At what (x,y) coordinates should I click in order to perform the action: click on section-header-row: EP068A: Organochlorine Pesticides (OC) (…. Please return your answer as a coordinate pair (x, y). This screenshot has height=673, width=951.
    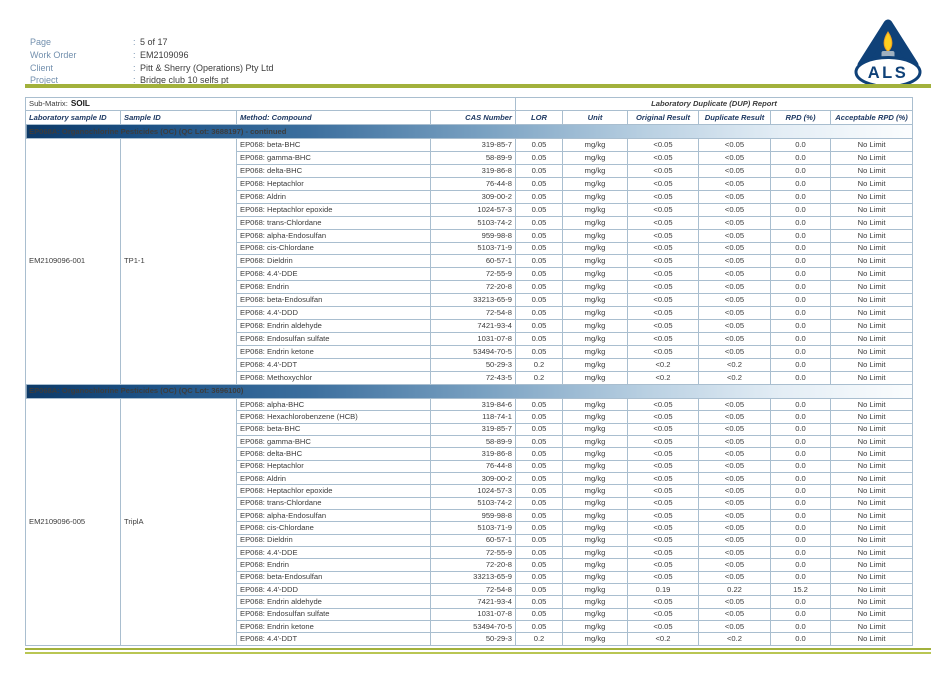
    Looking at the image, I should click on (469, 131).